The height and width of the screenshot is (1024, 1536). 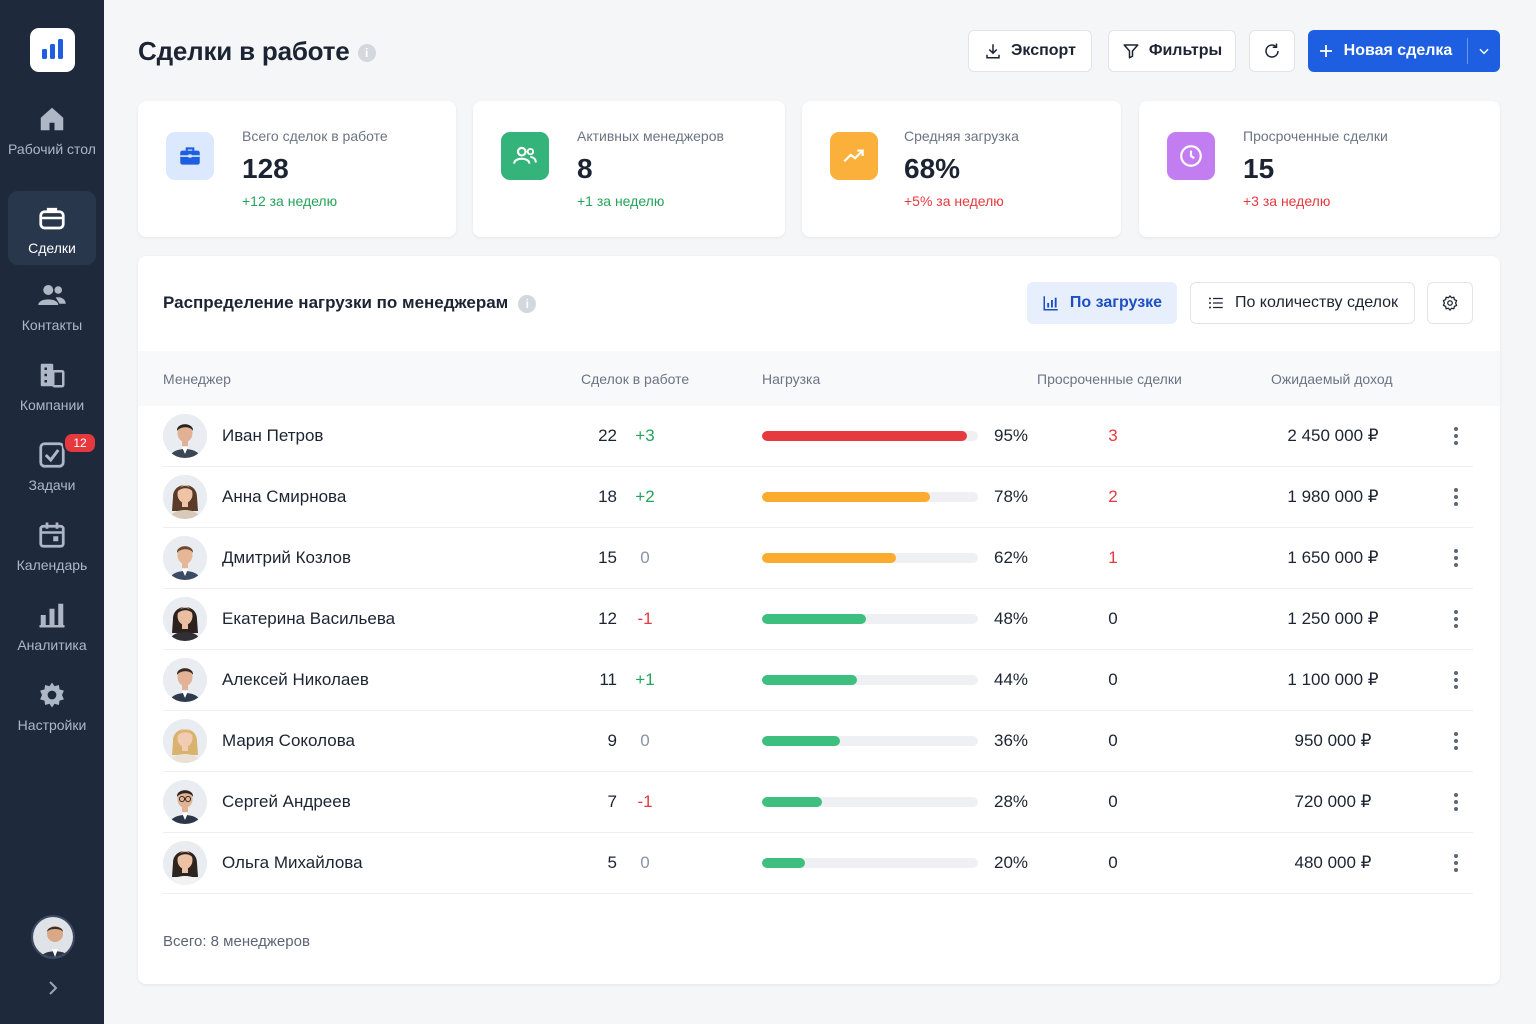 What do you see at coordinates (1319, 169) in the screenshot?
I see `kpi-card-overdue-deals: Просроченные сделки 15 +3 за неделю` at bounding box center [1319, 169].